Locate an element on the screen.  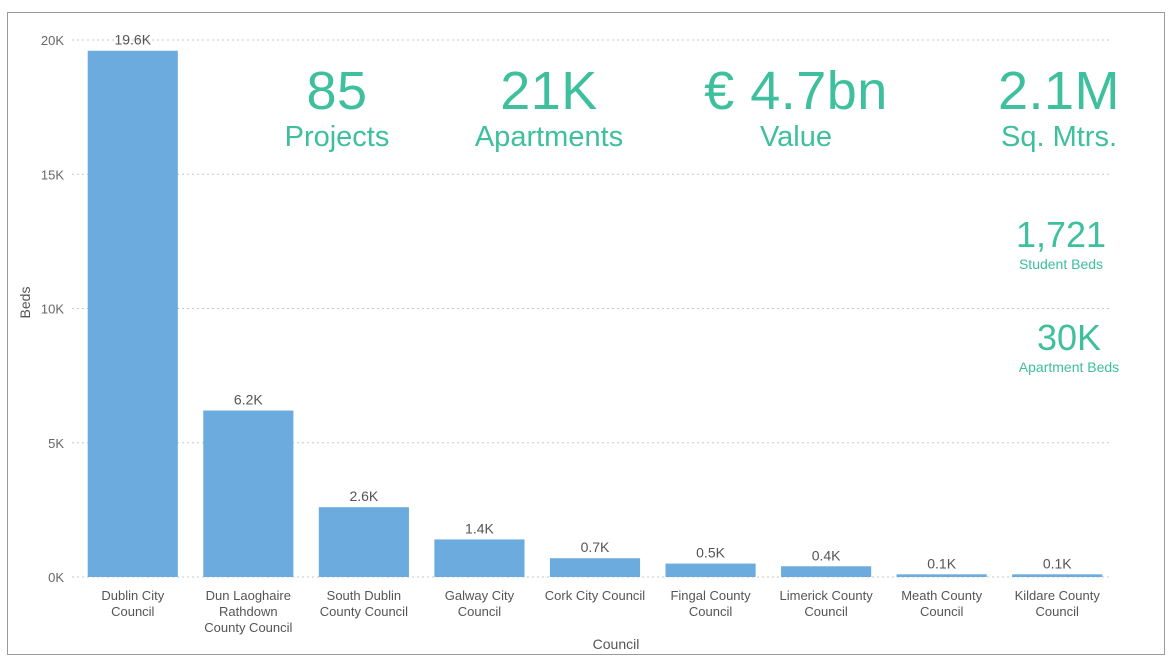
kpi-label: Sq. Mtrs. is located at coordinates (1058, 137).